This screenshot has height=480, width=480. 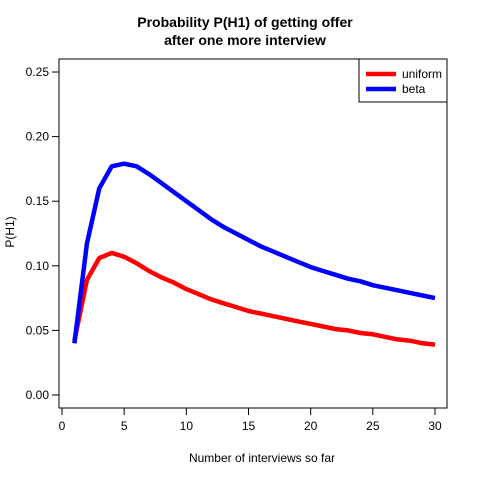 I want to click on x-tick-label-25: 25, so click(x=373, y=426).